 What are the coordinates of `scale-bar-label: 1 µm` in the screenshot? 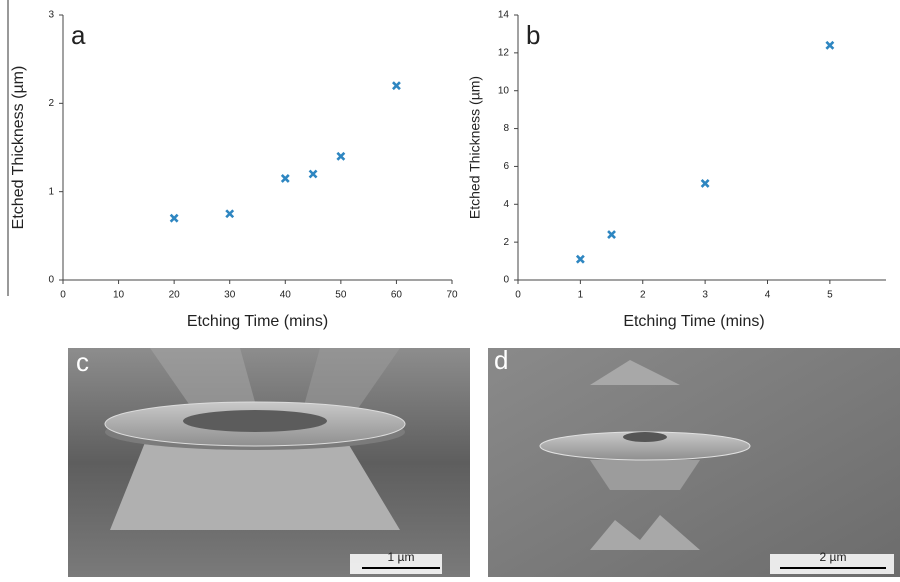 It's located at (401, 557).